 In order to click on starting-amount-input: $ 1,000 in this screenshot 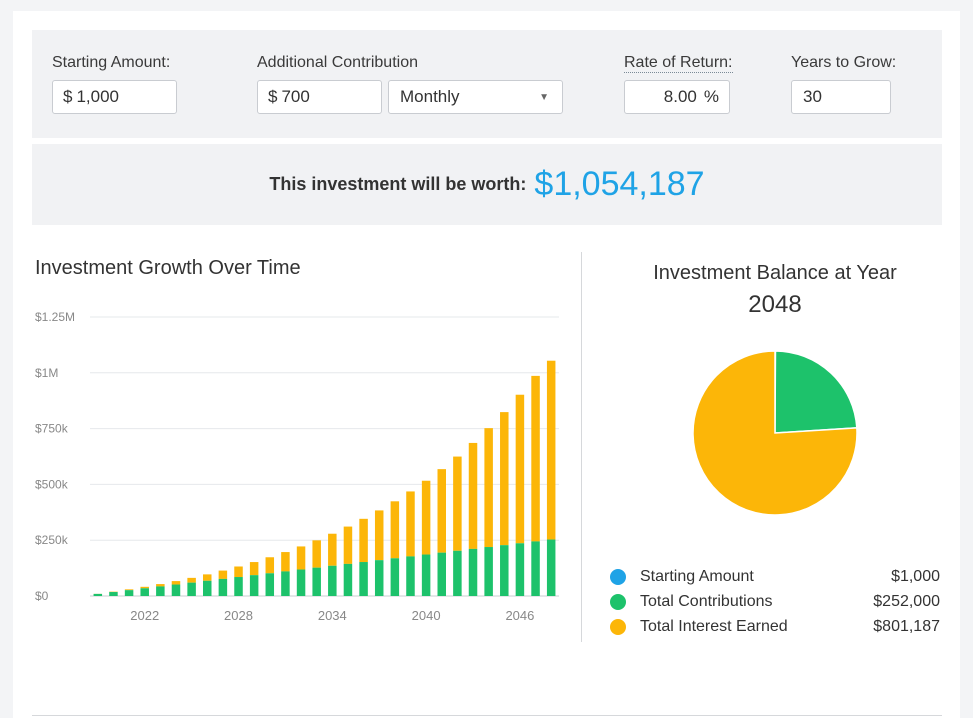, I will do `click(114, 97)`.